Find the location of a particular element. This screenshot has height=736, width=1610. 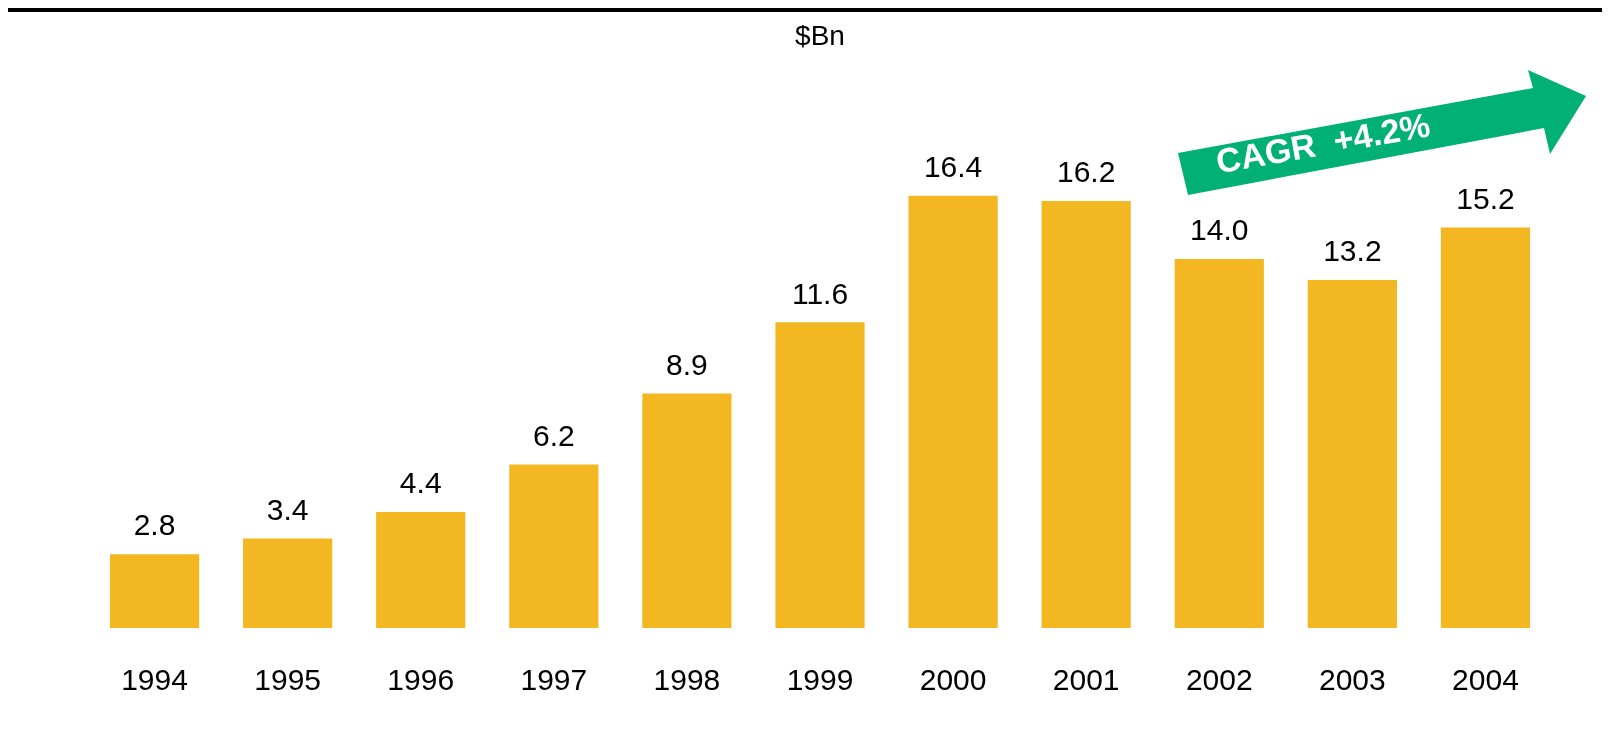

x-tick-label: 1995 is located at coordinates (288, 680).